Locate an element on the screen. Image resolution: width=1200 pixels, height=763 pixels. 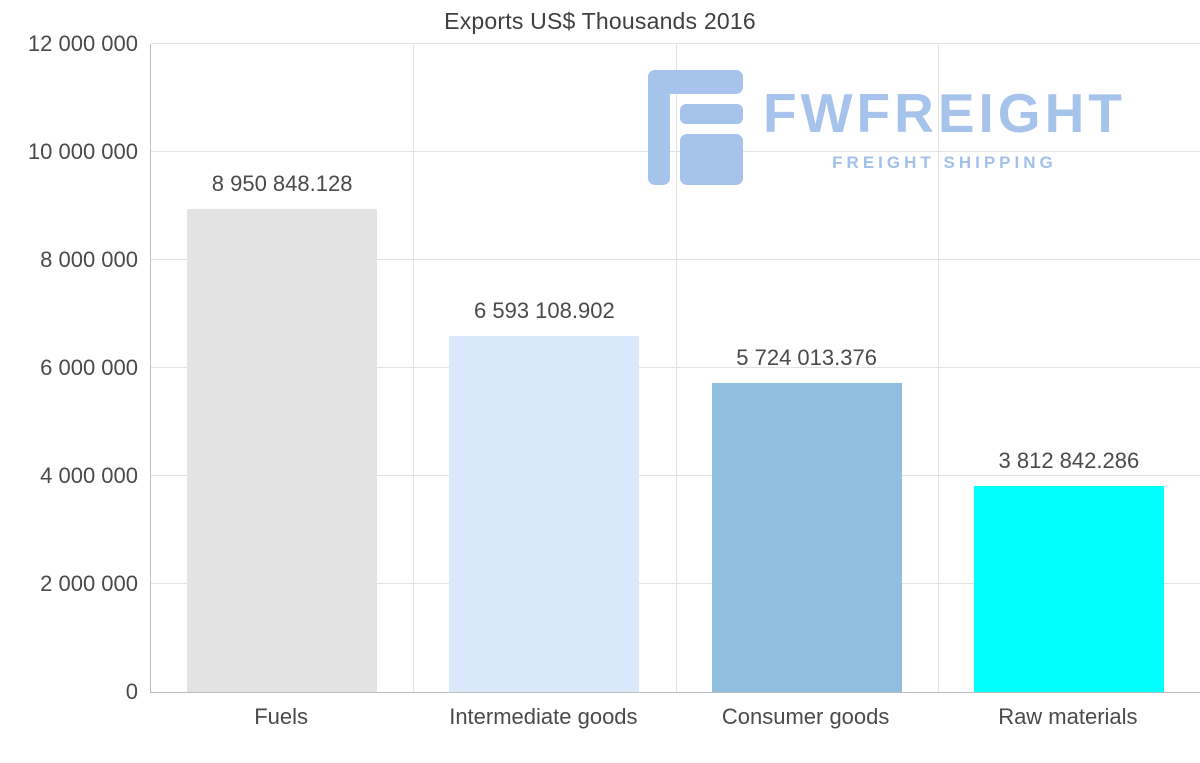
bar-consumer-goods is located at coordinates (806, 537).